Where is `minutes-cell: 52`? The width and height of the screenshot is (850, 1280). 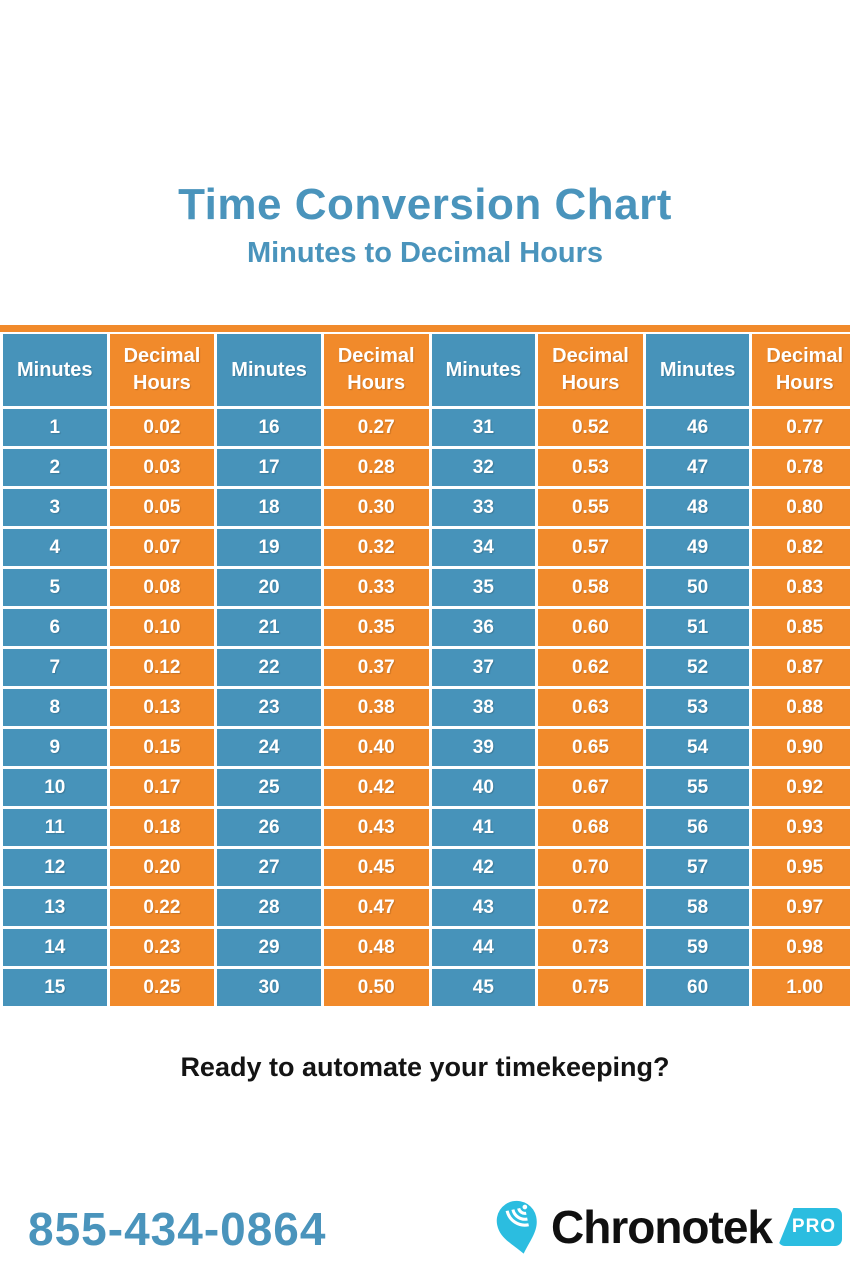 minutes-cell: 52 is located at coordinates (697, 667).